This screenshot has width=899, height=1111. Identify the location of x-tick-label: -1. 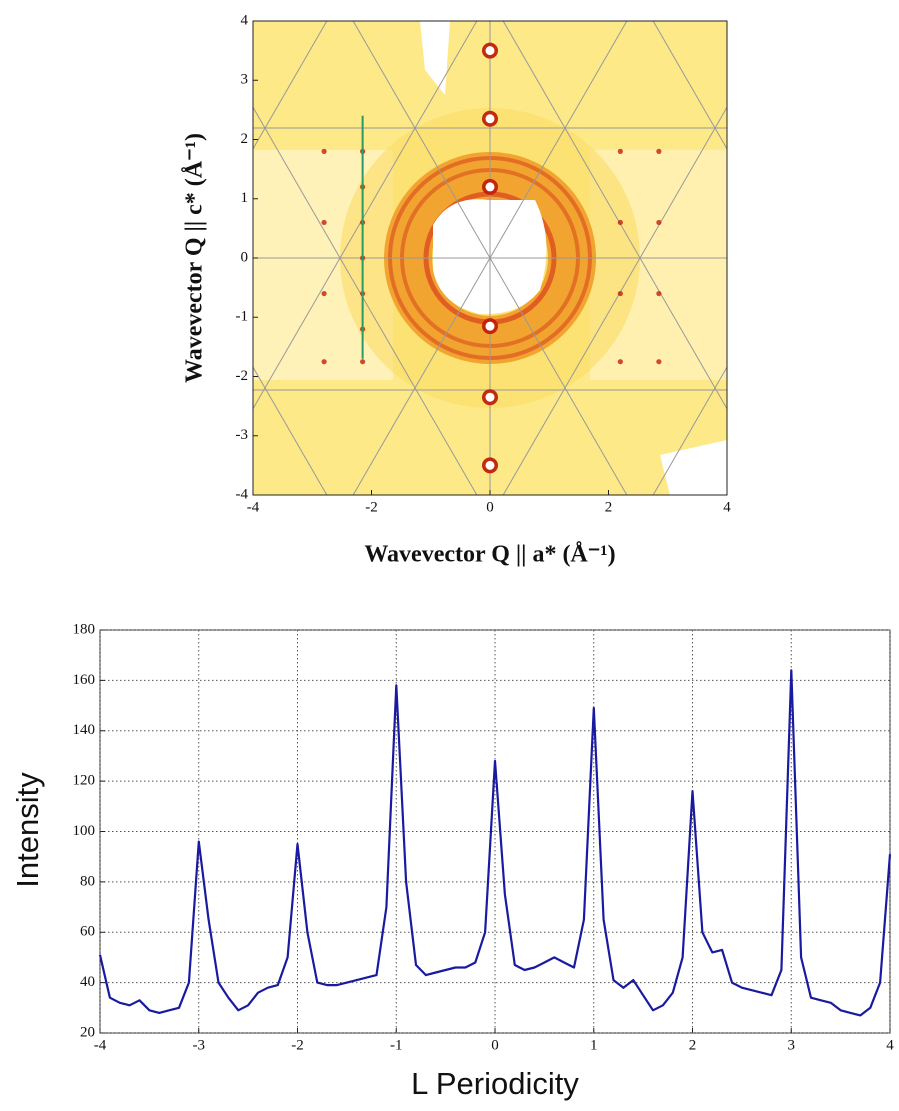
(396, 1045).